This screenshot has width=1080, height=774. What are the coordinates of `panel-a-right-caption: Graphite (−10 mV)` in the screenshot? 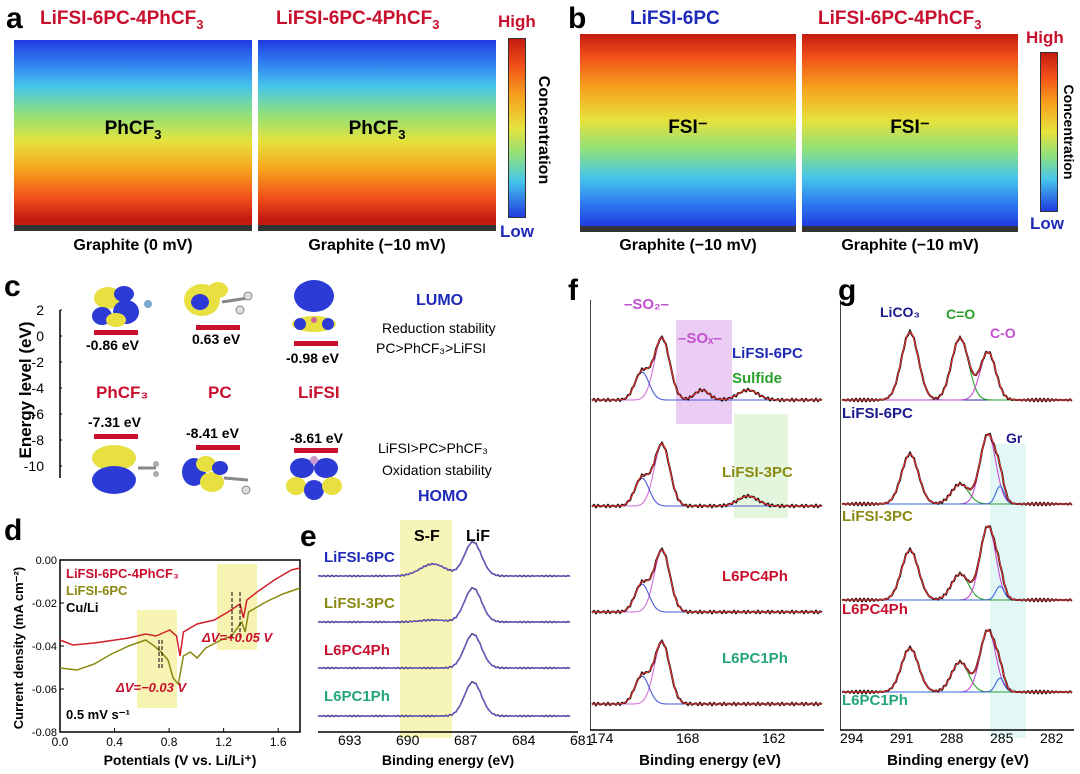 It's located at (377, 245).